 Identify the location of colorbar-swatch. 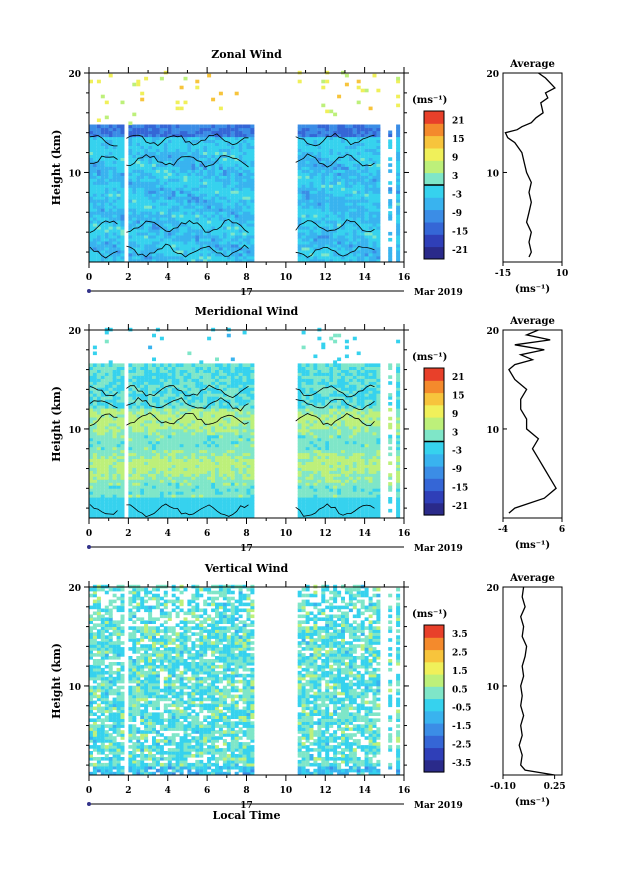
(434, 117).